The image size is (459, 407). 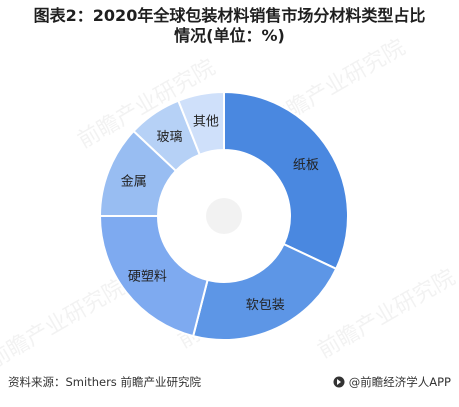 What do you see at coordinates (206, 122) in the screenshot?
I see `segment-label-5: 其他` at bounding box center [206, 122].